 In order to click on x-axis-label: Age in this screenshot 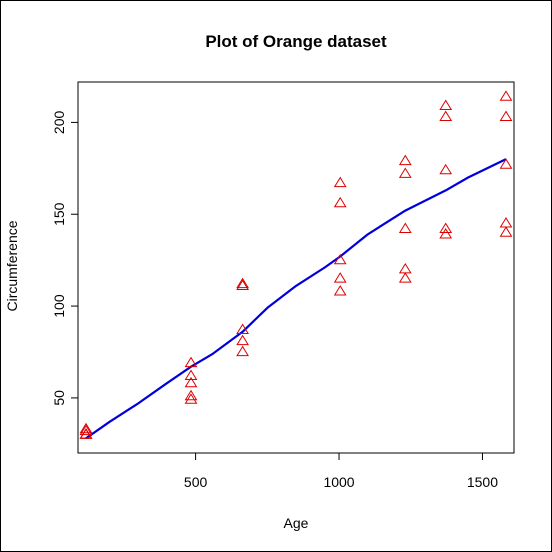, I will do `click(296, 523)`.